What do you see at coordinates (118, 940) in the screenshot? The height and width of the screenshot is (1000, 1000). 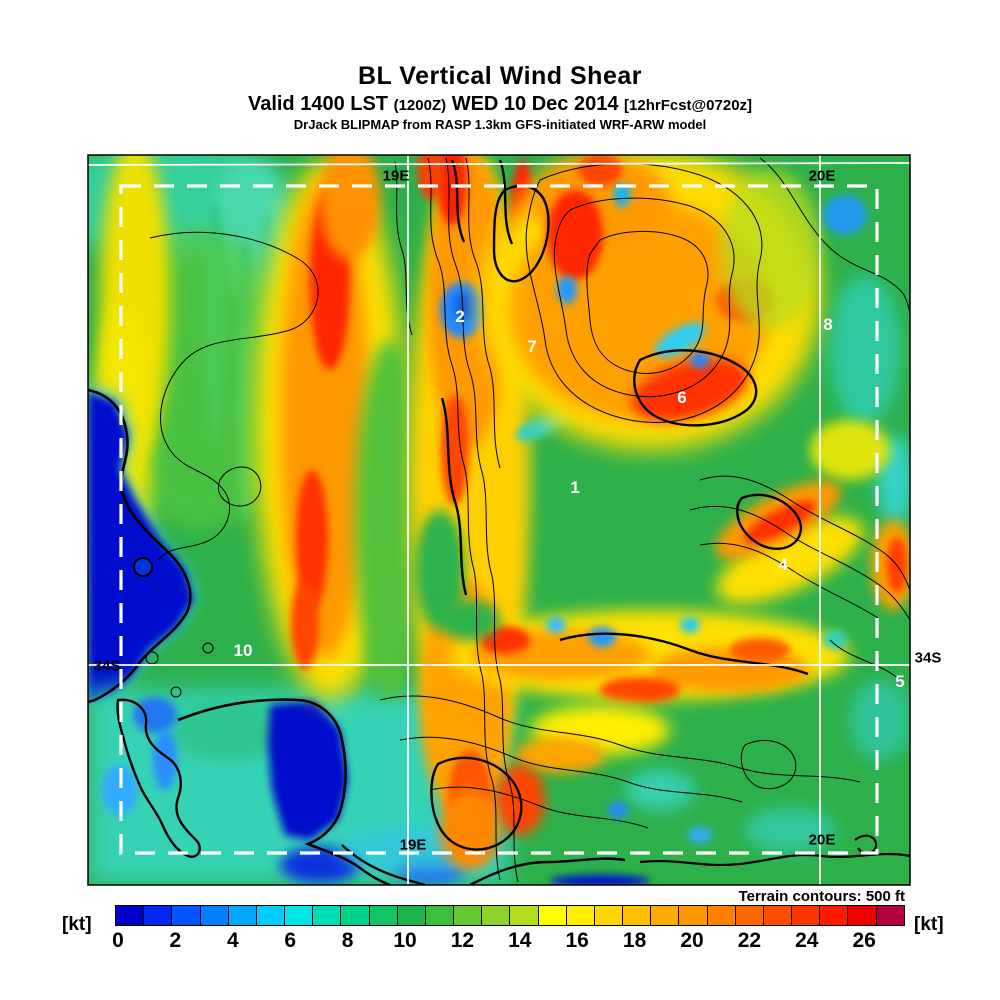 I see `colorbar-tick: 0` at bounding box center [118, 940].